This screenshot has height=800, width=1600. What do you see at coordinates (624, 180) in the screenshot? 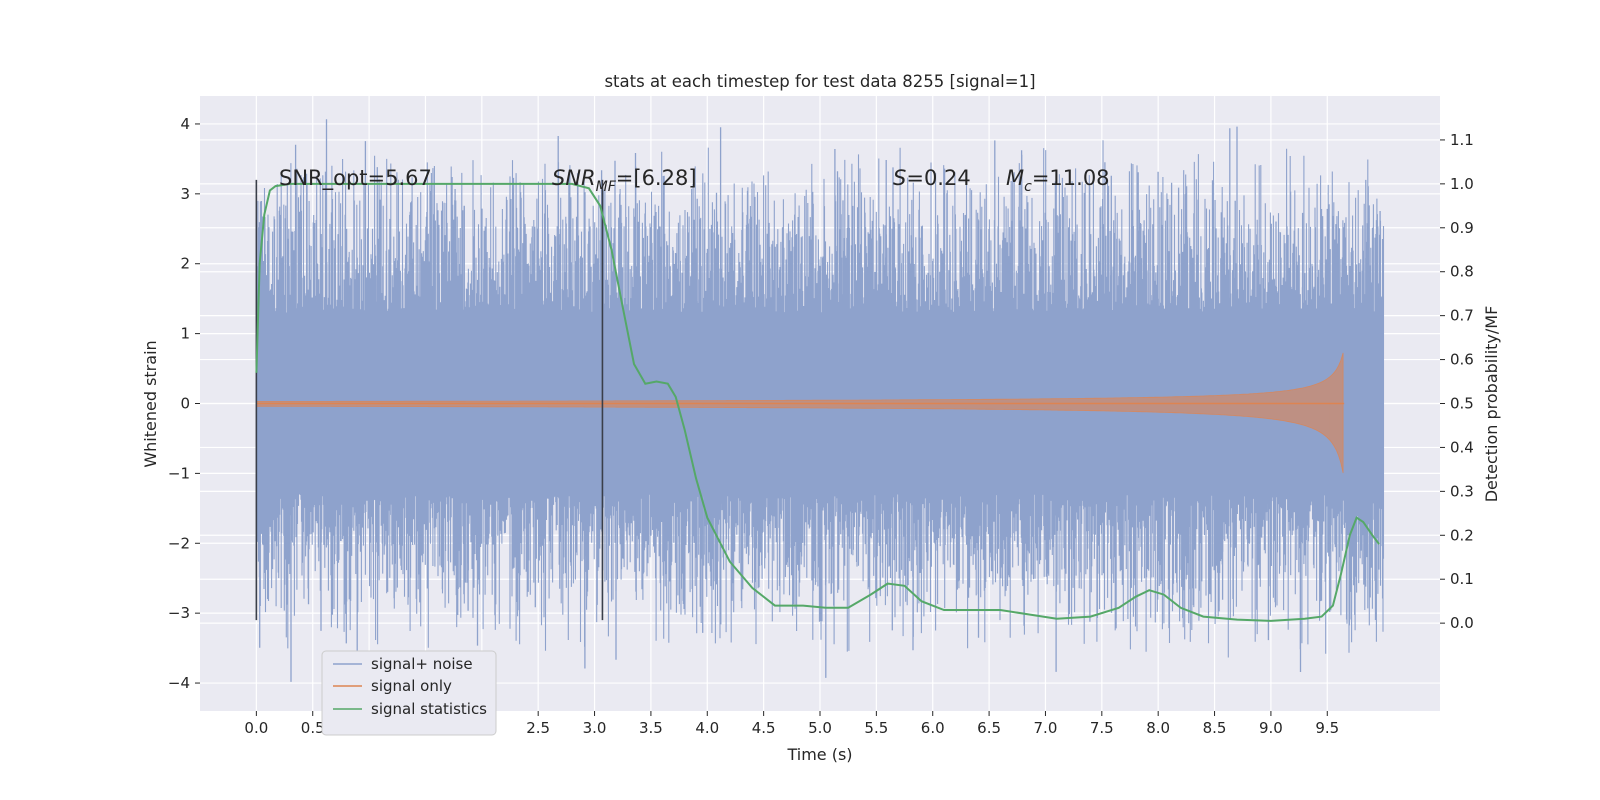
I see `annotation-snr-mf: SNRMF=[6.28]` at bounding box center [624, 180].